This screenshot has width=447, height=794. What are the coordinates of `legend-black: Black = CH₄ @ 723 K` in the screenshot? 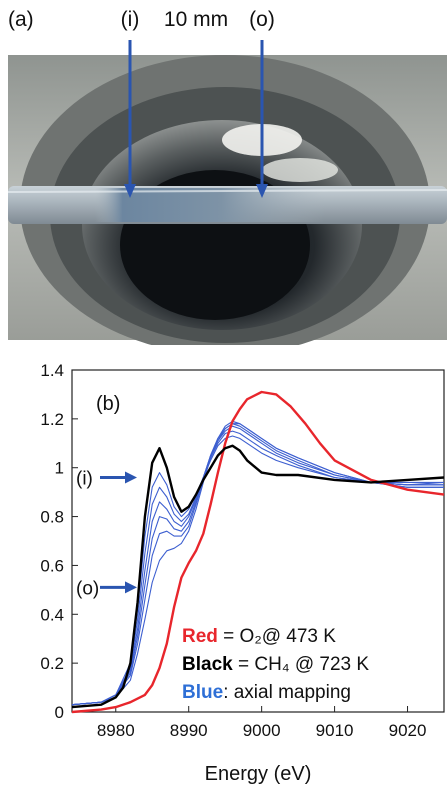 It's located at (275, 664).